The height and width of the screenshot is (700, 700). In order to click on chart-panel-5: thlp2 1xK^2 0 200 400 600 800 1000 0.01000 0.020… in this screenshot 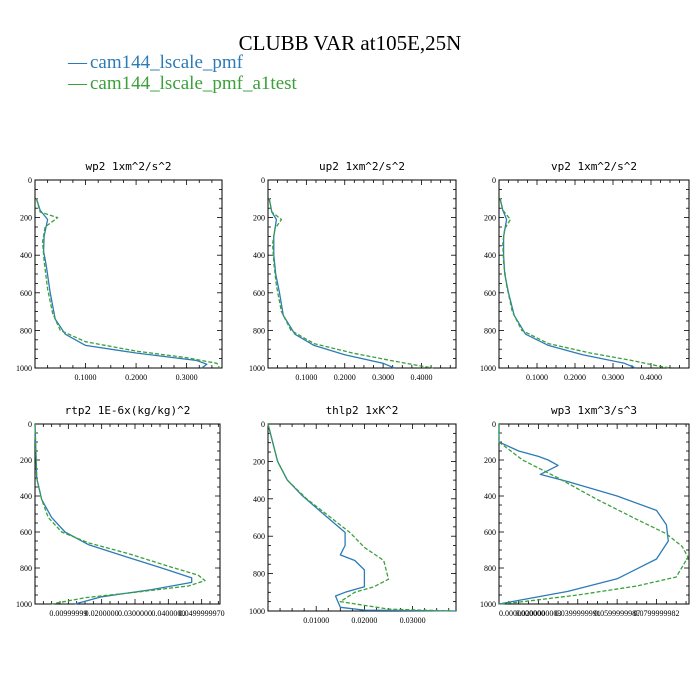, I will do `click(353, 514)`.